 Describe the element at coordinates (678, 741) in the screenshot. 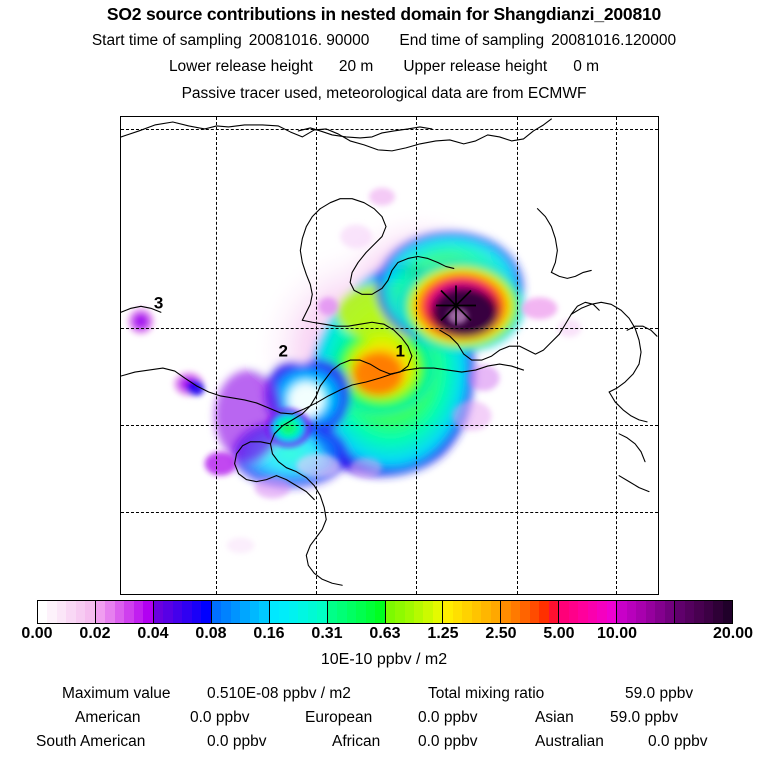

I see `region-value-australian: 0.0 ppbv` at that location.